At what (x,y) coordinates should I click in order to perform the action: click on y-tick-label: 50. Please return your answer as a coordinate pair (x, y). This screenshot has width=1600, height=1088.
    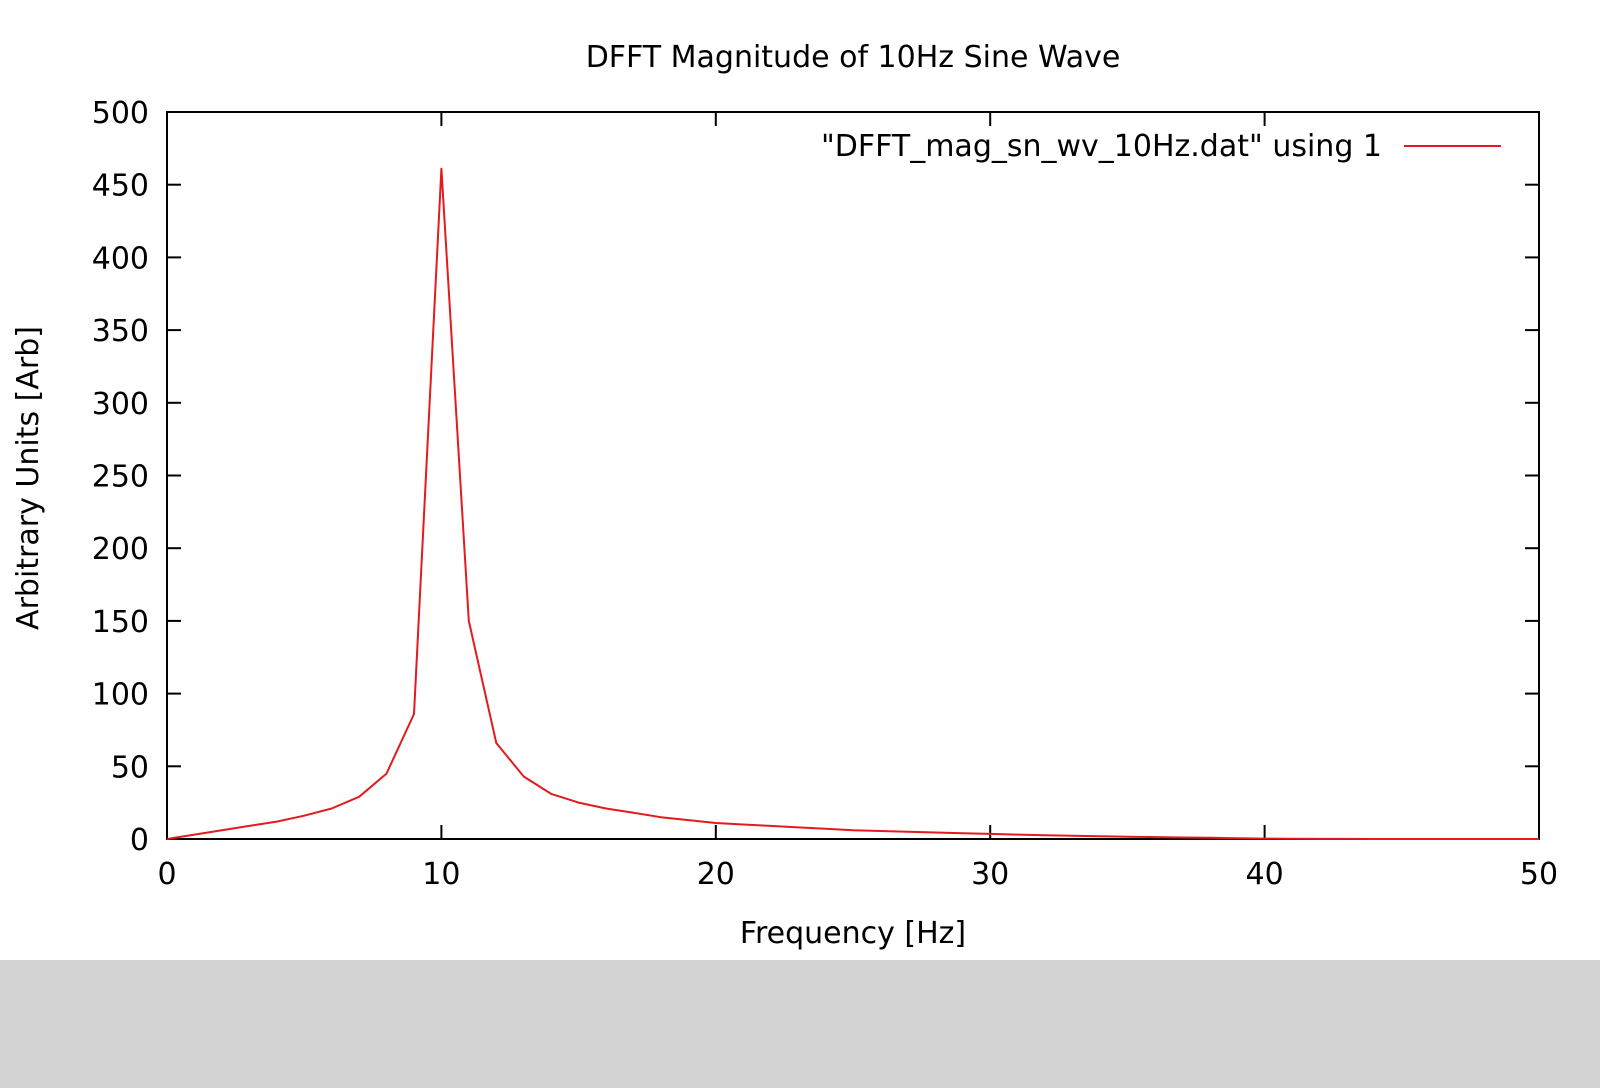
    Looking at the image, I should click on (130, 767).